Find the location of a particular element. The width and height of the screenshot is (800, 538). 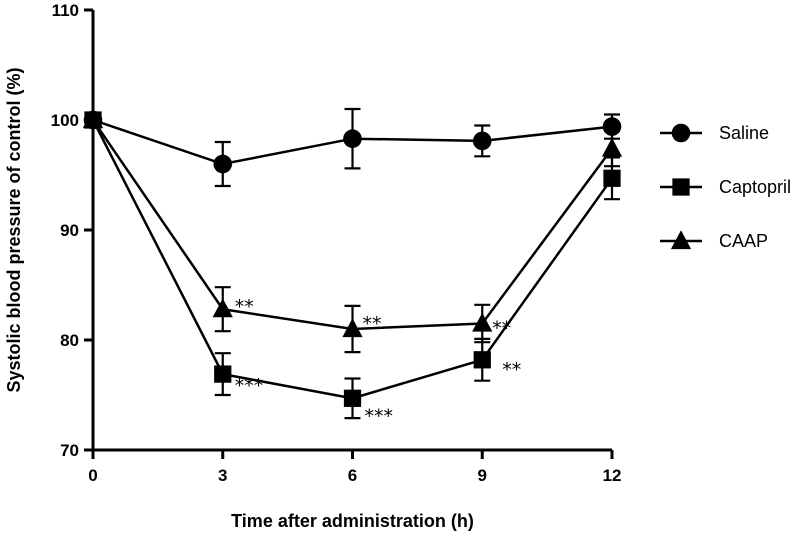

legend: Saline Captopril CAAP is located at coordinates (725, 187).